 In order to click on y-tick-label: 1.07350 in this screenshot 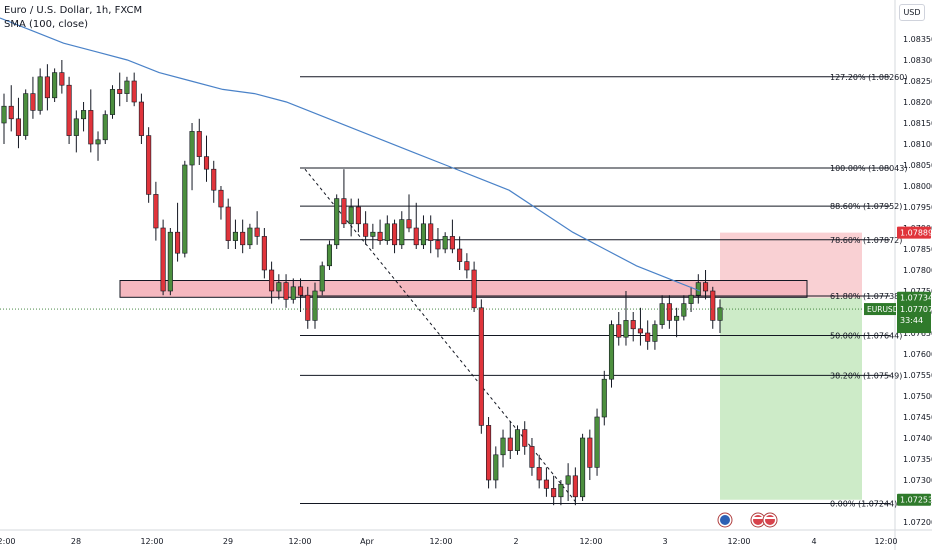, I will do `click(917, 459)`.